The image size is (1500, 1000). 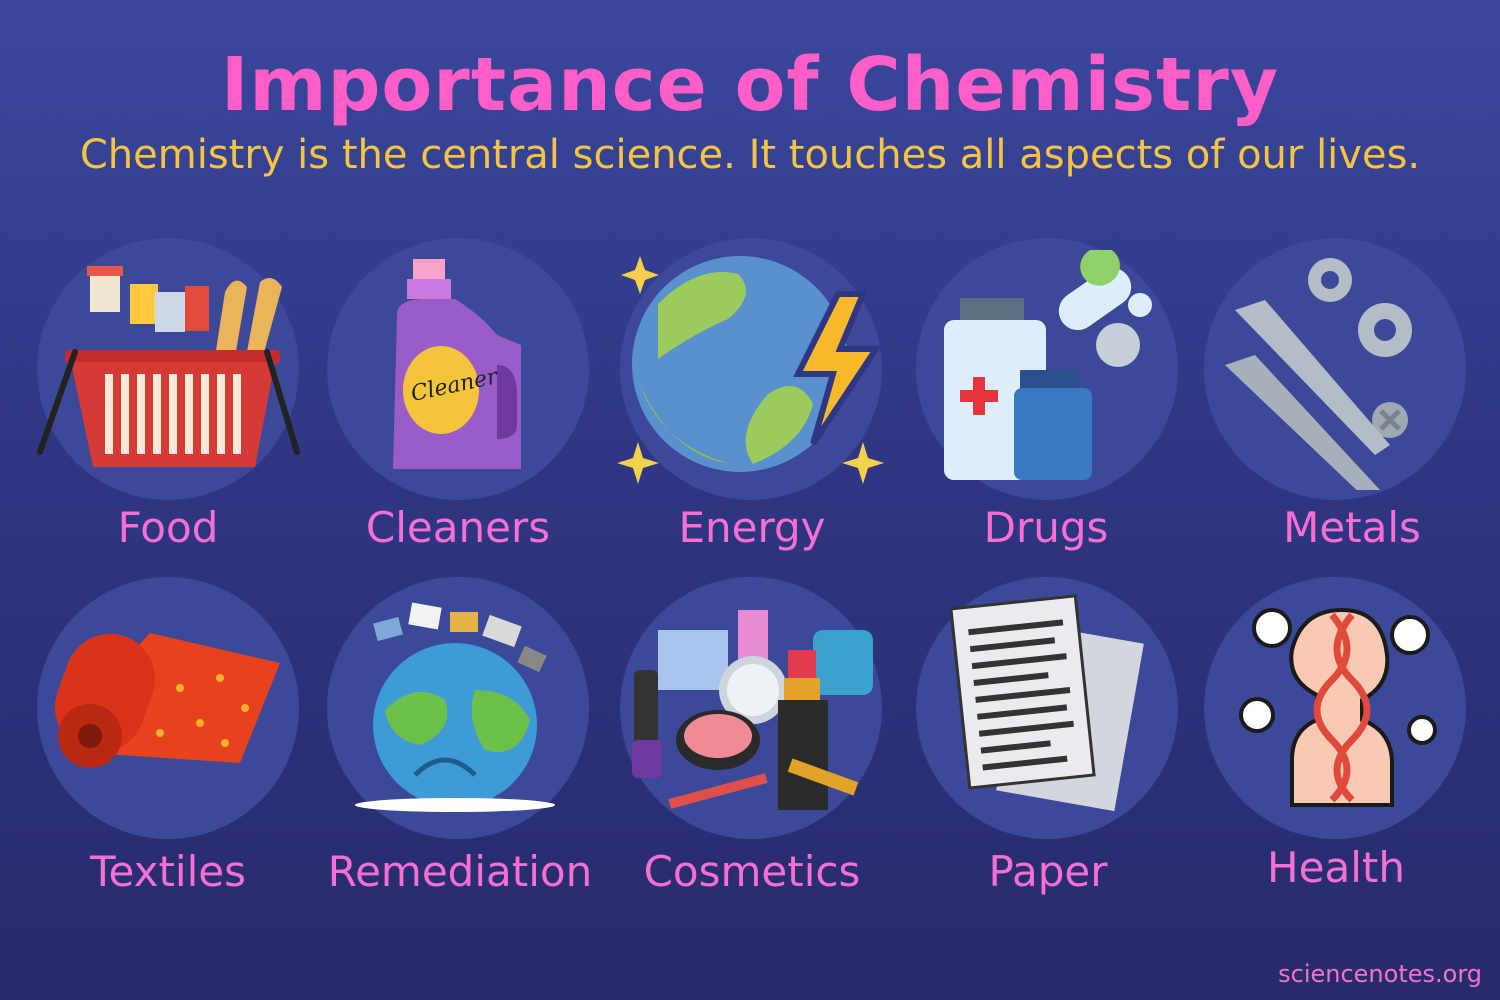 What do you see at coordinates (455, 707) in the screenshot?
I see `polluted-earth-icon` at bounding box center [455, 707].